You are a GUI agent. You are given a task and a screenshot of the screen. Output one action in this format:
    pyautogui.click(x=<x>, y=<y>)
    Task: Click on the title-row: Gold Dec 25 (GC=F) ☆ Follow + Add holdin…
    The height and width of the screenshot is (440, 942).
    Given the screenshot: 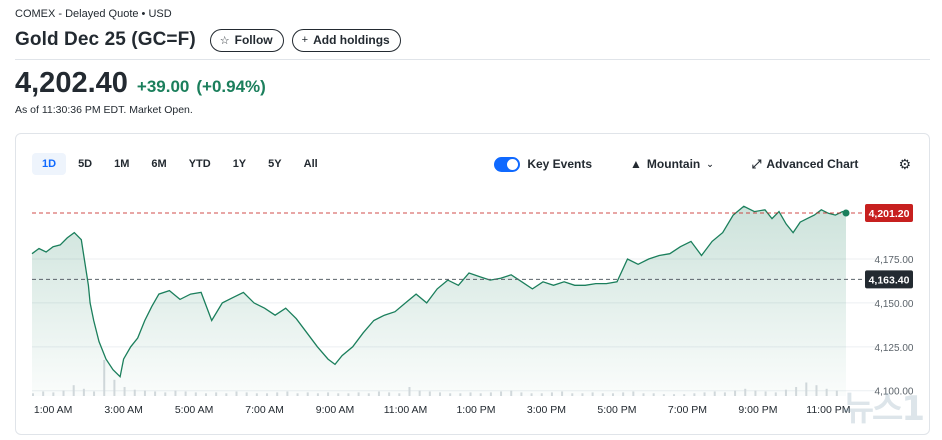 What is the action you would take?
    pyautogui.click(x=212, y=40)
    